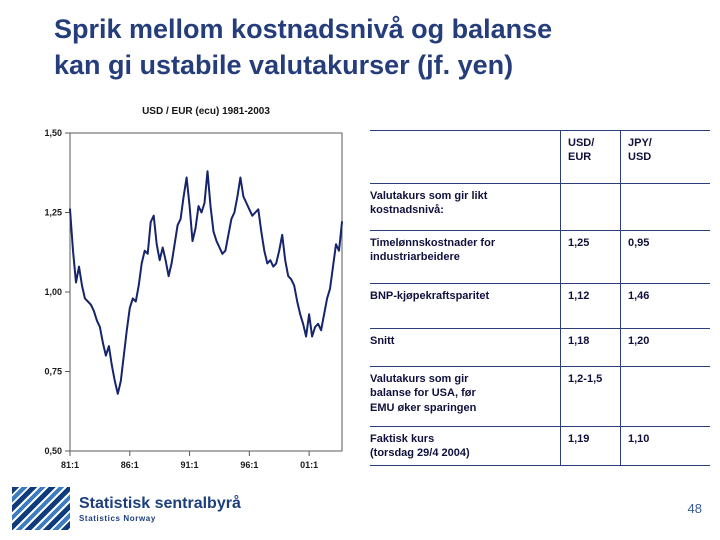 This screenshot has width=720, height=540. What do you see at coordinates (190, 465) in the screenshot?
I see `svg-text: 91:1` at bounding box center [190, 465].